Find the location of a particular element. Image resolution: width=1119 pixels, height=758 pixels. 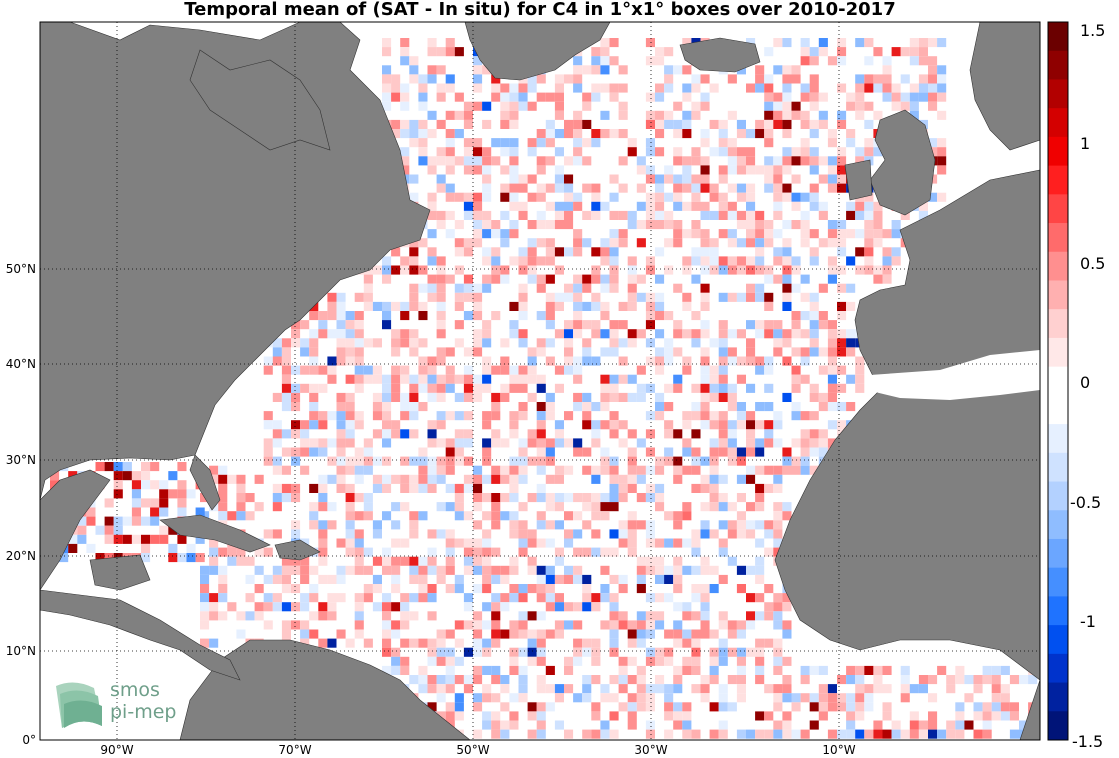

logo-text-smos: smos is located at coordinates (135, 690).